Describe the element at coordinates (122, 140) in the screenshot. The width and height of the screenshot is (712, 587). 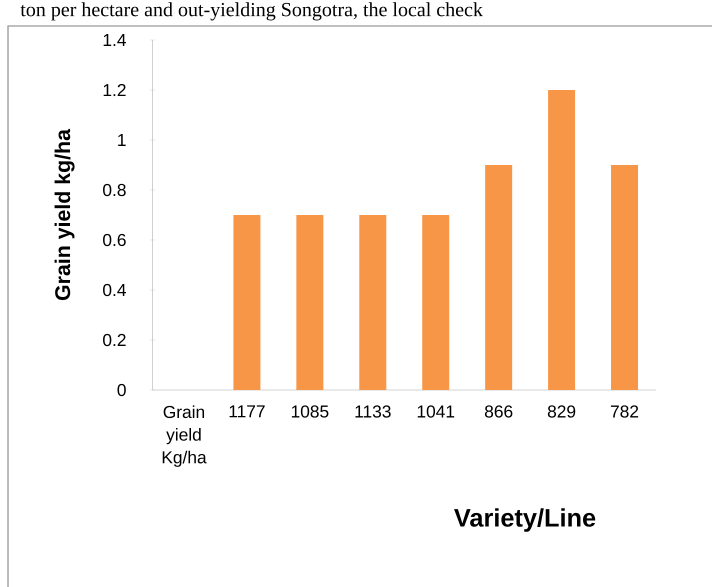
I see `y-tick-label: 1` at that location.